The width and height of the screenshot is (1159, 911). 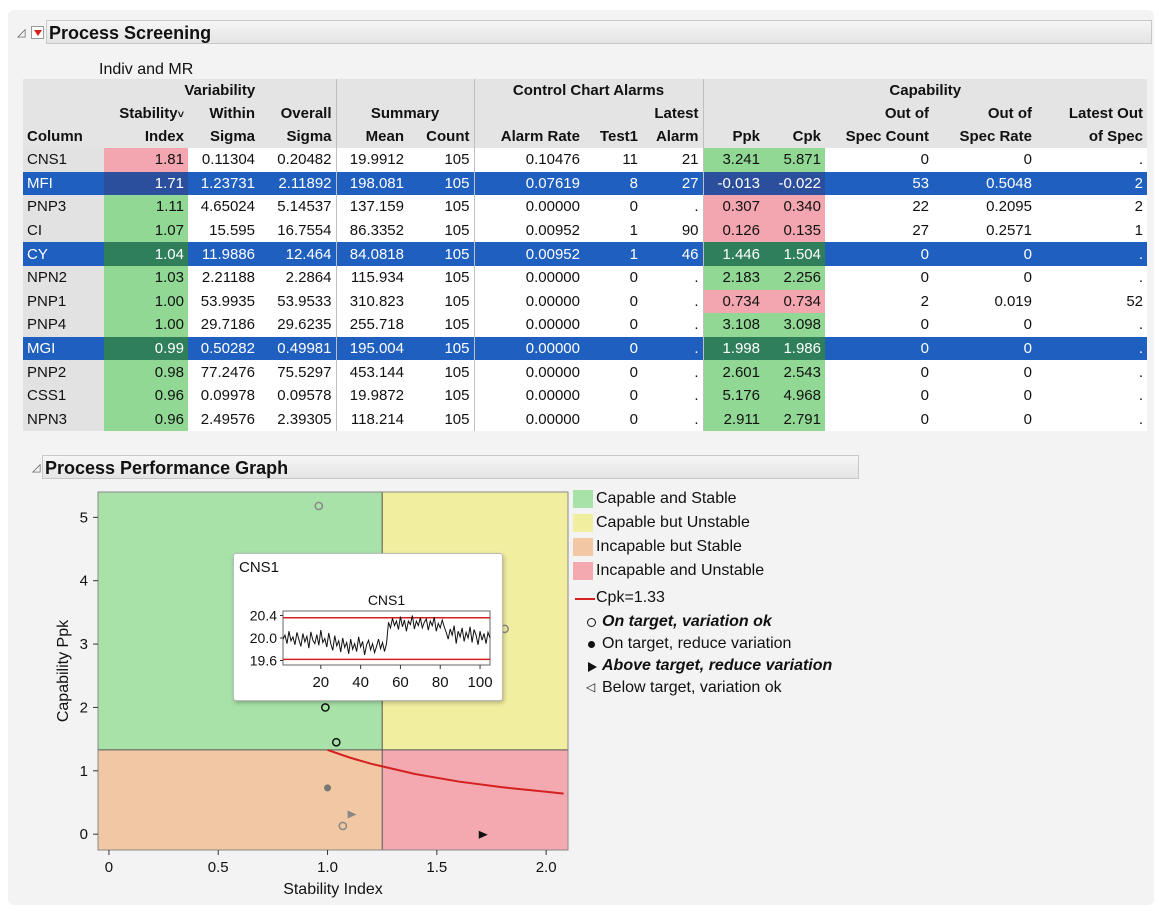 I want to click on red-triangle-menu-icon, so click(x=37, y=32).